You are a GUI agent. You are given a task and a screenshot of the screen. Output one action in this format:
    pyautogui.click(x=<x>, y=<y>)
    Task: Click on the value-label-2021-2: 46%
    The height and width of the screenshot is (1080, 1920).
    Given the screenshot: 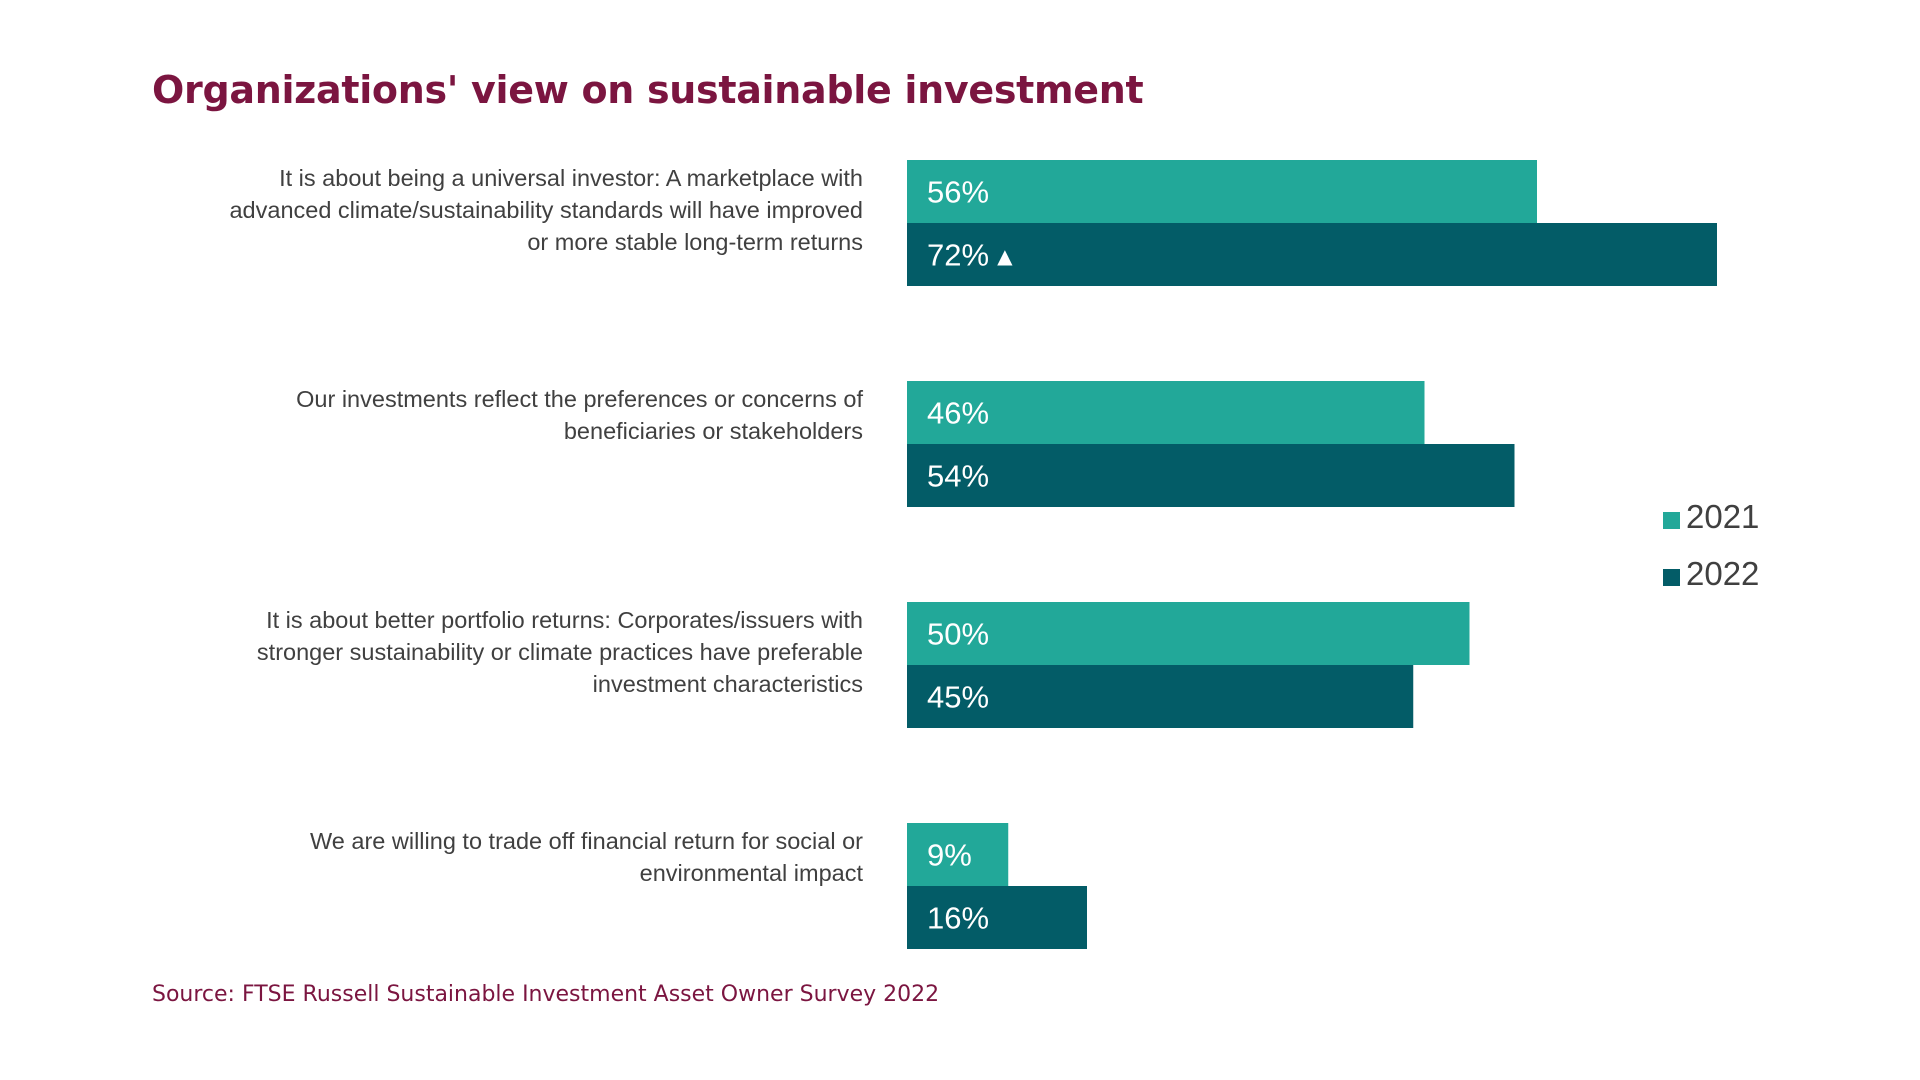 What is the action you would take?
    pyautogui.click(x=958, y=413)
    